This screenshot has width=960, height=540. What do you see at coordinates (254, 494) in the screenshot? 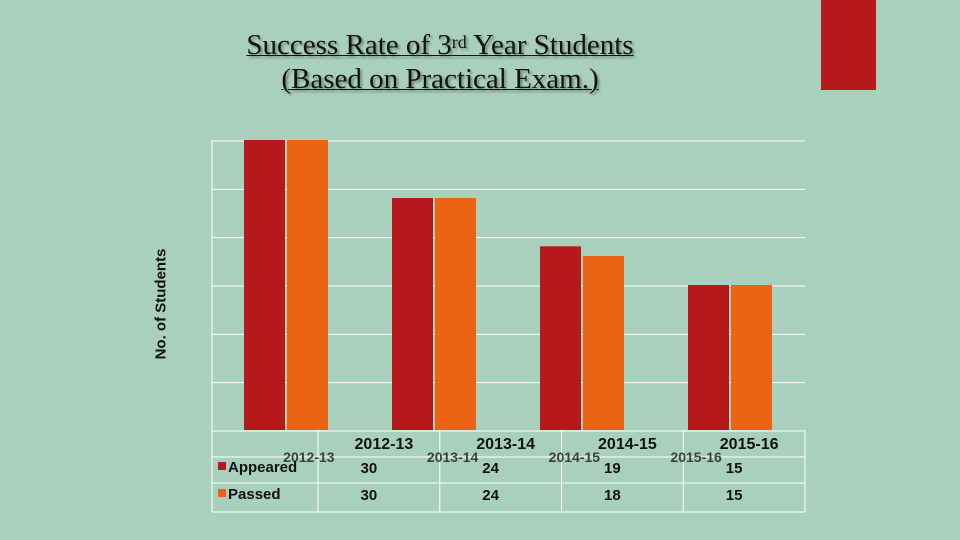
I see `legend-label-passed: Passed` at bounding box center [254, 494].